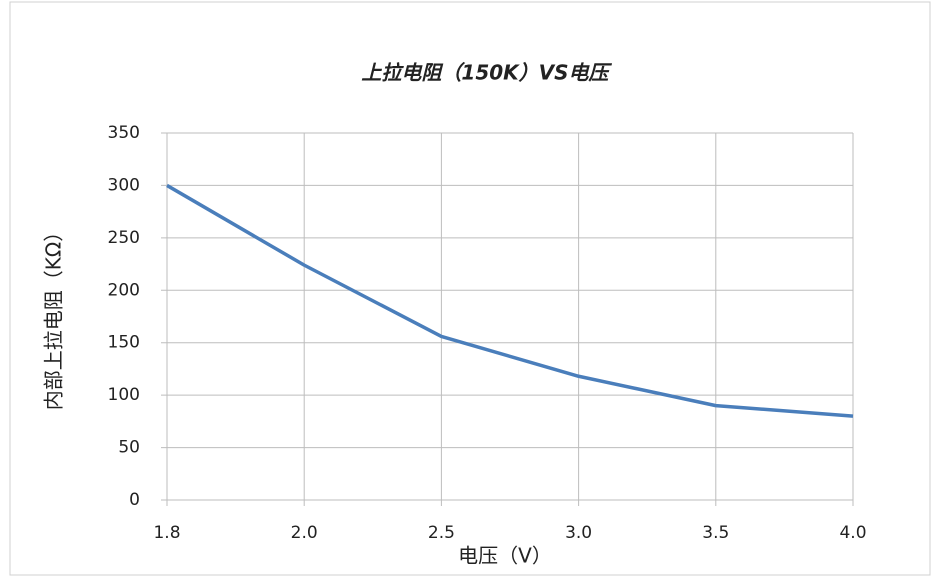 Image resolution: width=933 pixels, height=578 pixels. I want to click on y-tick-label: 150, so click(124, 343).